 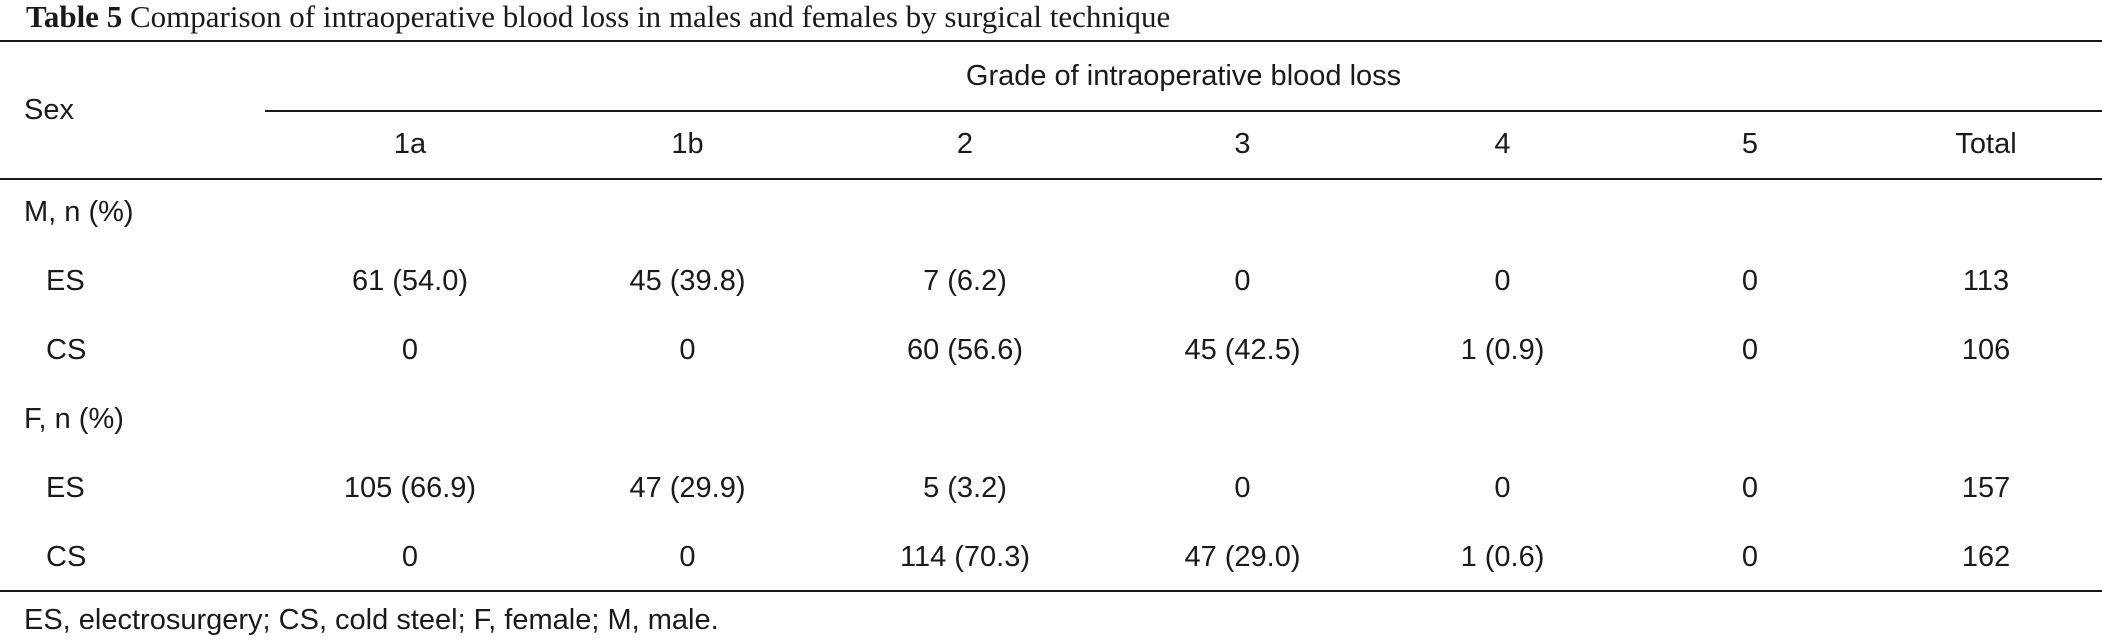 What do you see at coordinates (410, 281) in the screenshot?
I see `table-cell: 61 (54.0)` at bounding box center [410, 281].